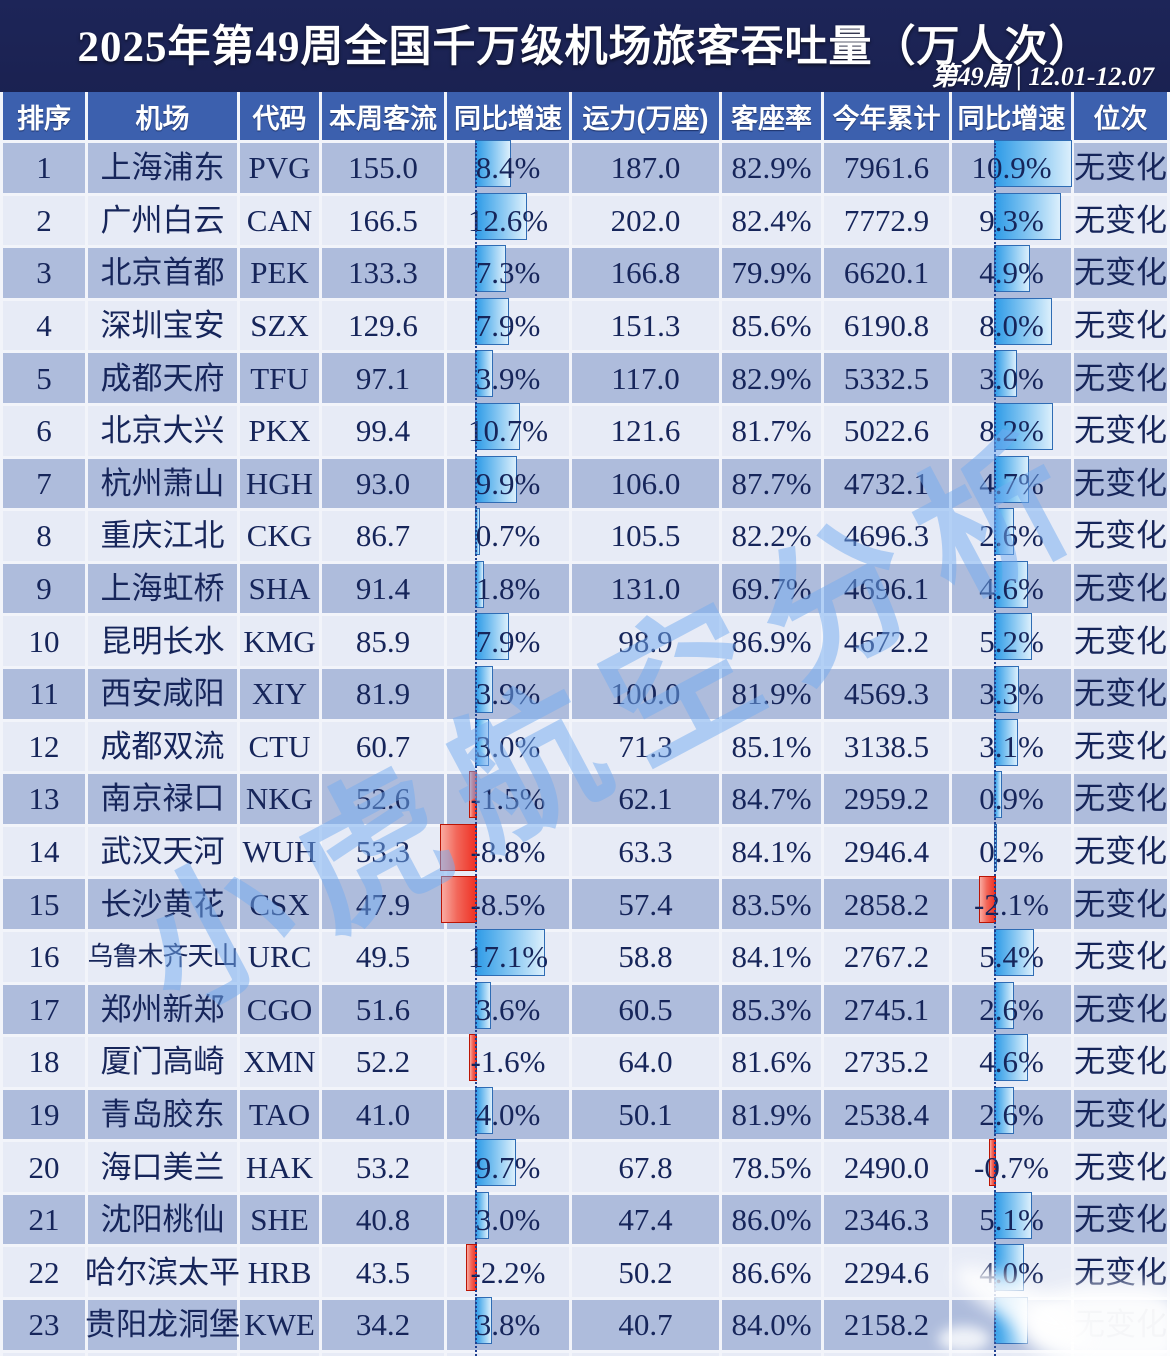  What do you see at coordinates (383, 1220) in the screenshot?
I see `cell-week-pax-value: 40.8` at bounding box center [383, 1220].